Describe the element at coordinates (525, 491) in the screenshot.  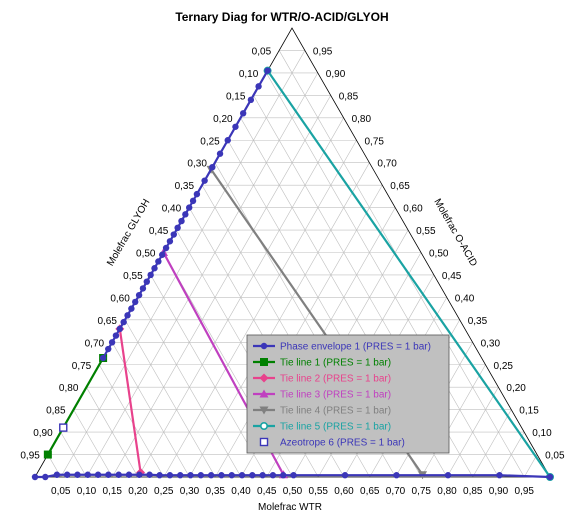
I see `bottom-tick-label: 0,95` at that location.